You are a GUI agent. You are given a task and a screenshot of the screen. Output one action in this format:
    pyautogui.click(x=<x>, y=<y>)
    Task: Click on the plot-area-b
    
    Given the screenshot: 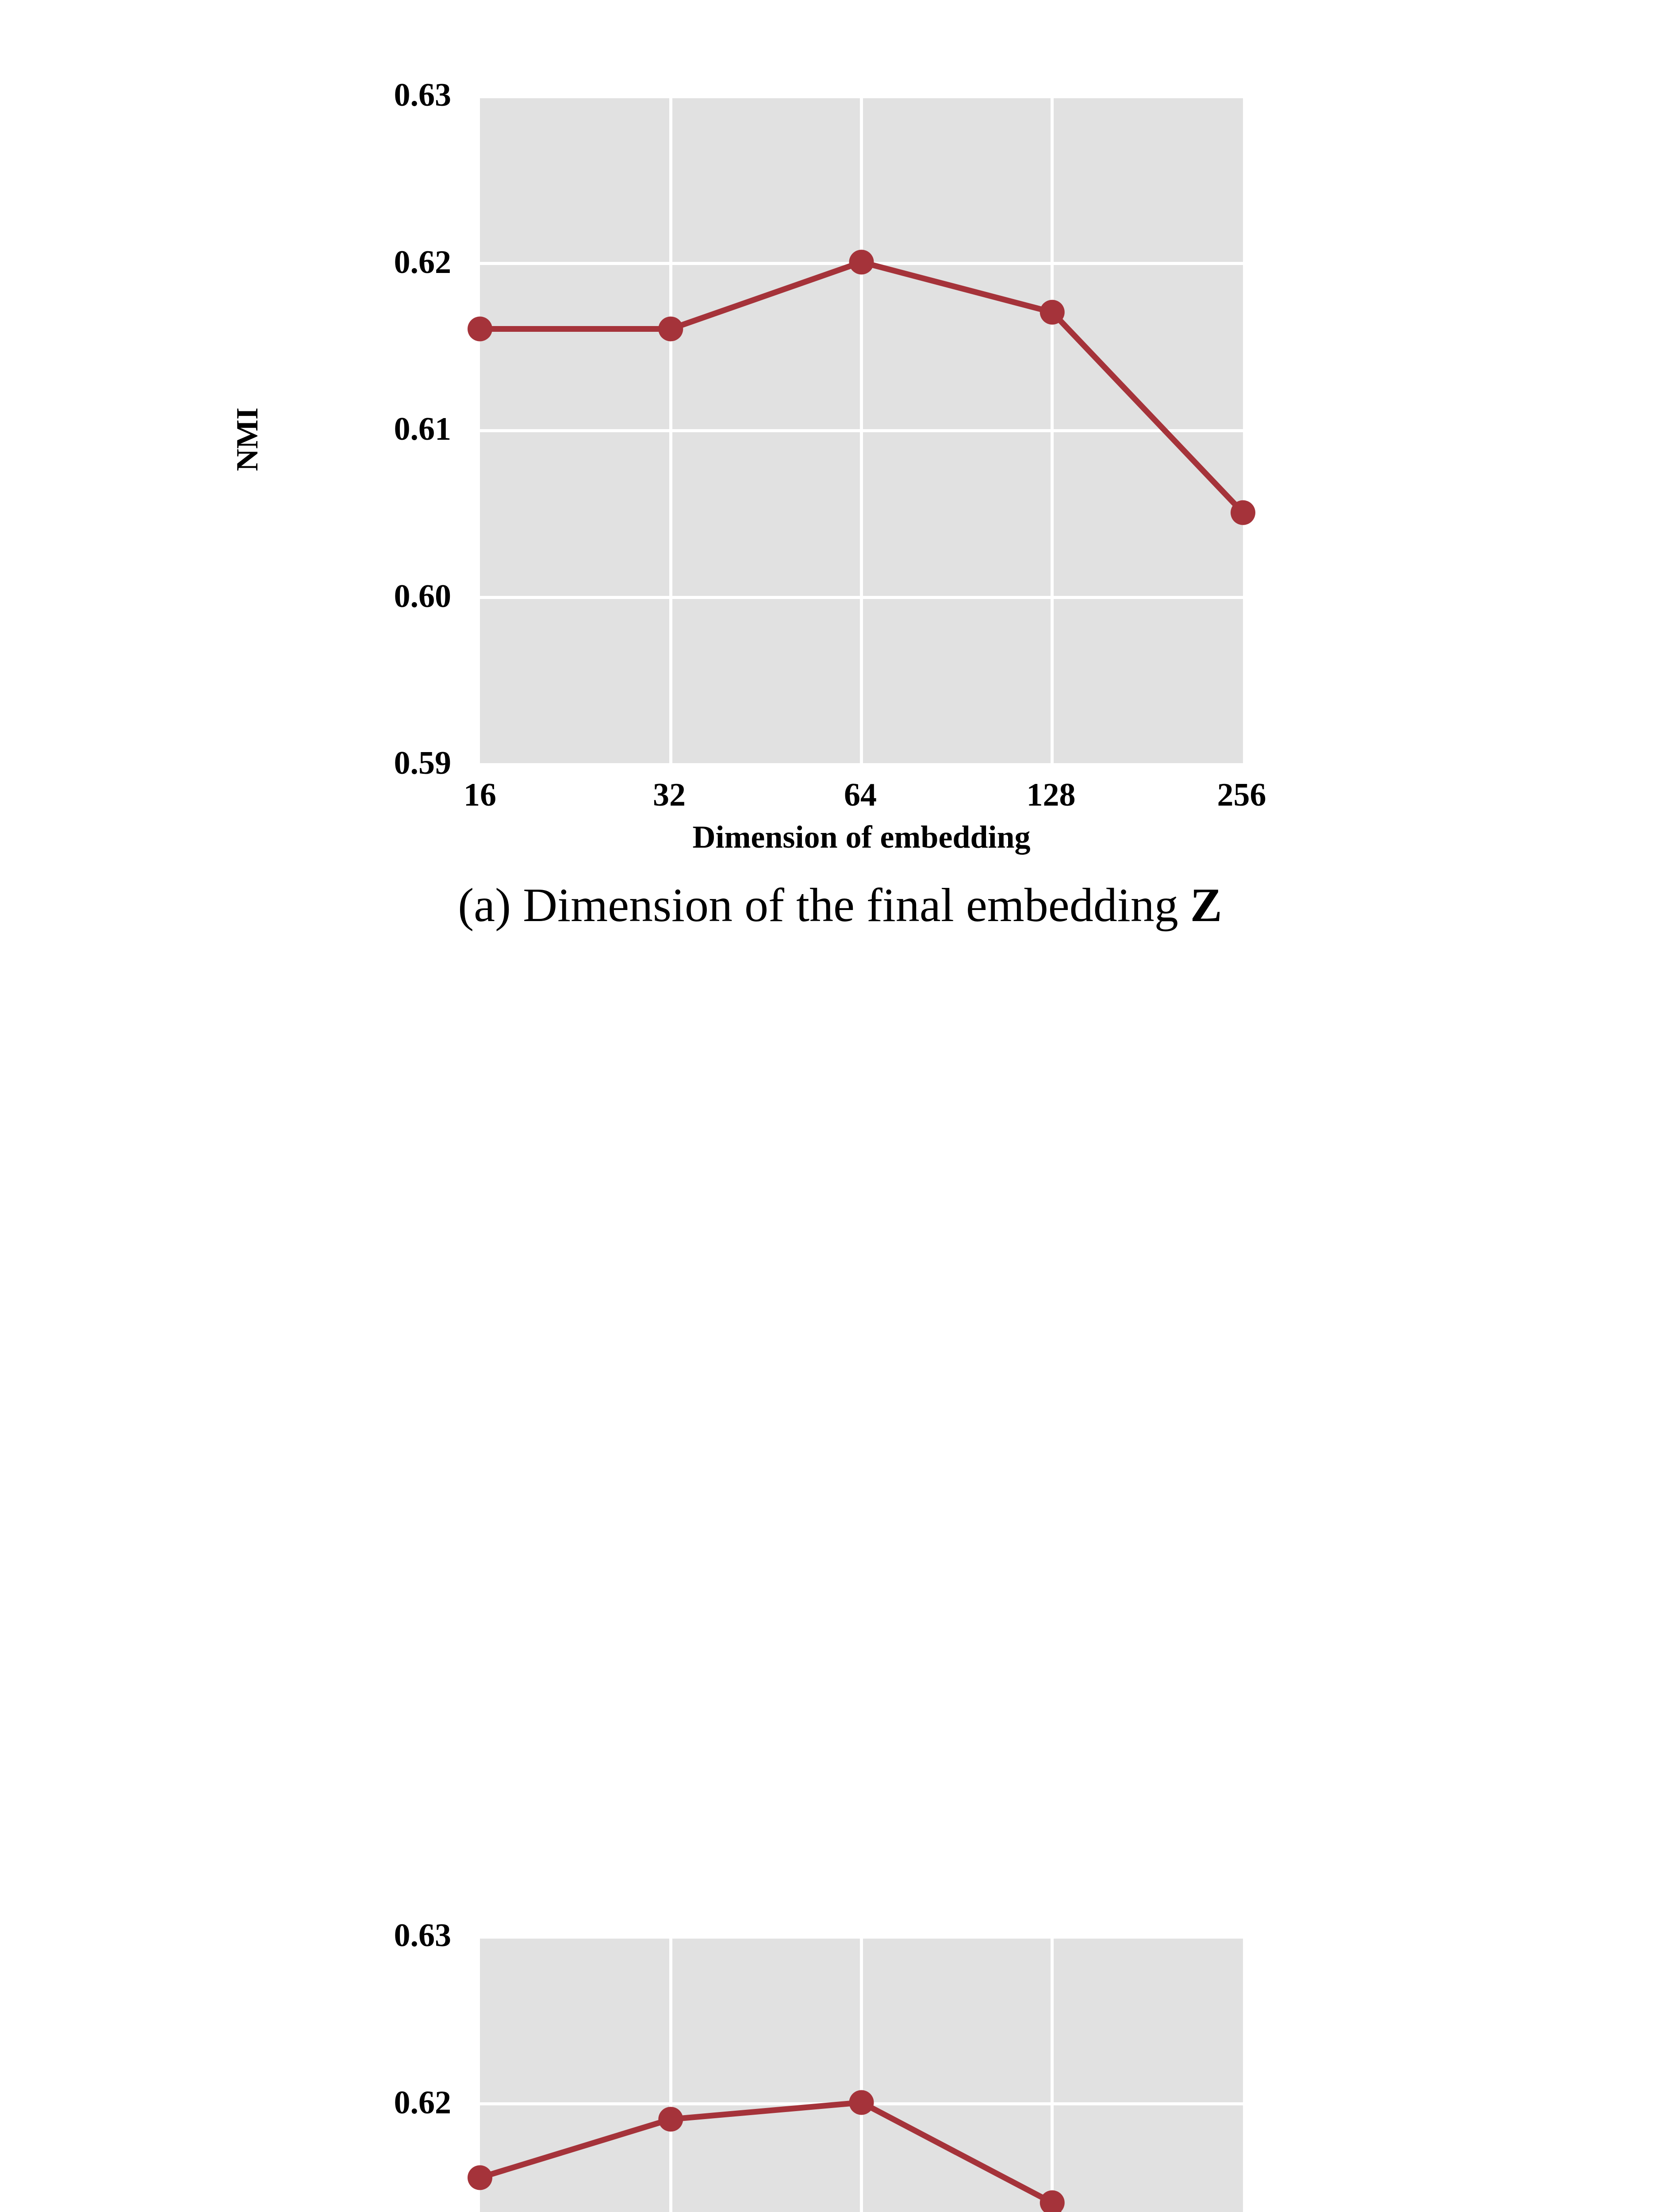 What is the action you would take?
    pyautogui.click(x=855, y=2074)
    